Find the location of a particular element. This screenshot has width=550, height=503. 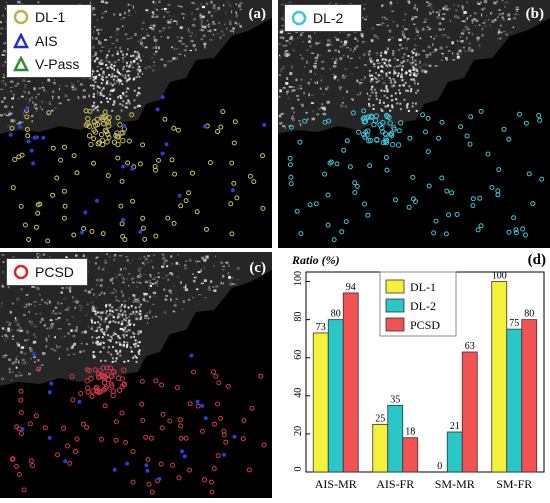

legend-label: PCSD is located at coordinates (54, 272).